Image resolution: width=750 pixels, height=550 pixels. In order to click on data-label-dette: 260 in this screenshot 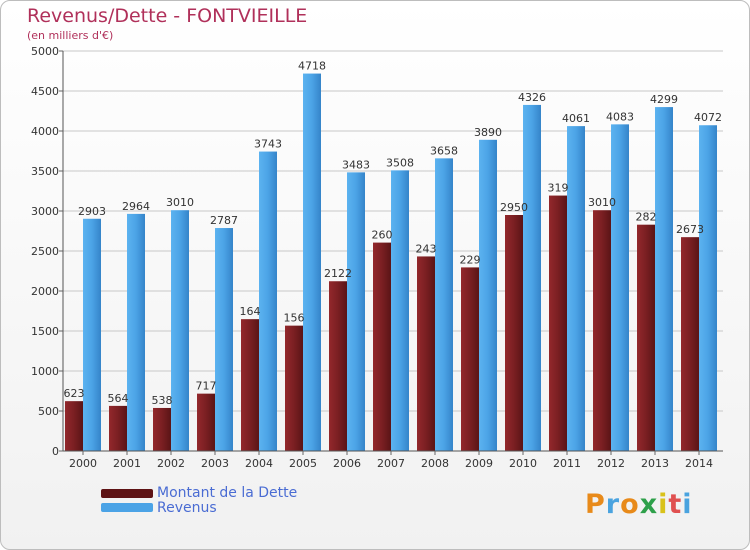, I will do `click(382, 235)`.